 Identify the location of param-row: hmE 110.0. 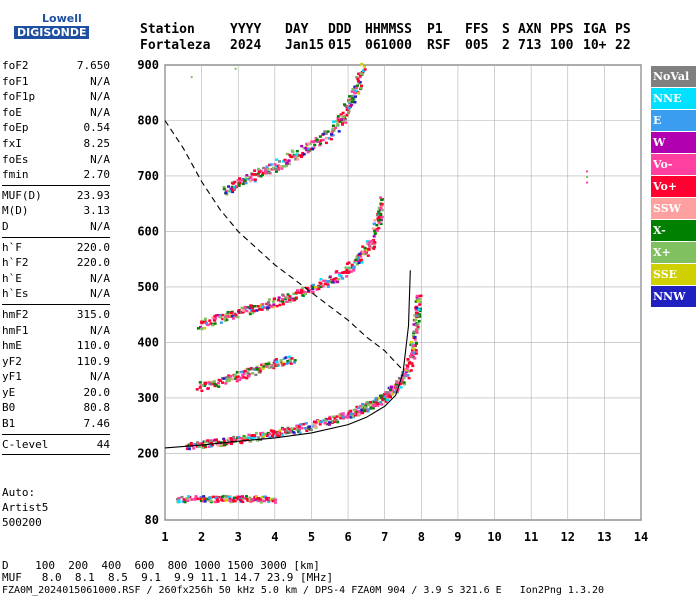
(56, 346).